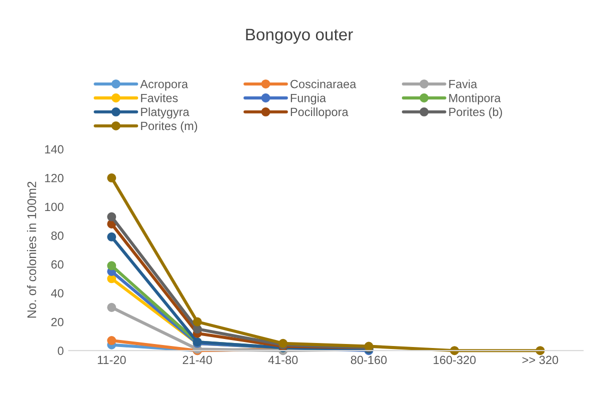  I want to click on chart-title: Bongoyo outer, so click(299, 36).